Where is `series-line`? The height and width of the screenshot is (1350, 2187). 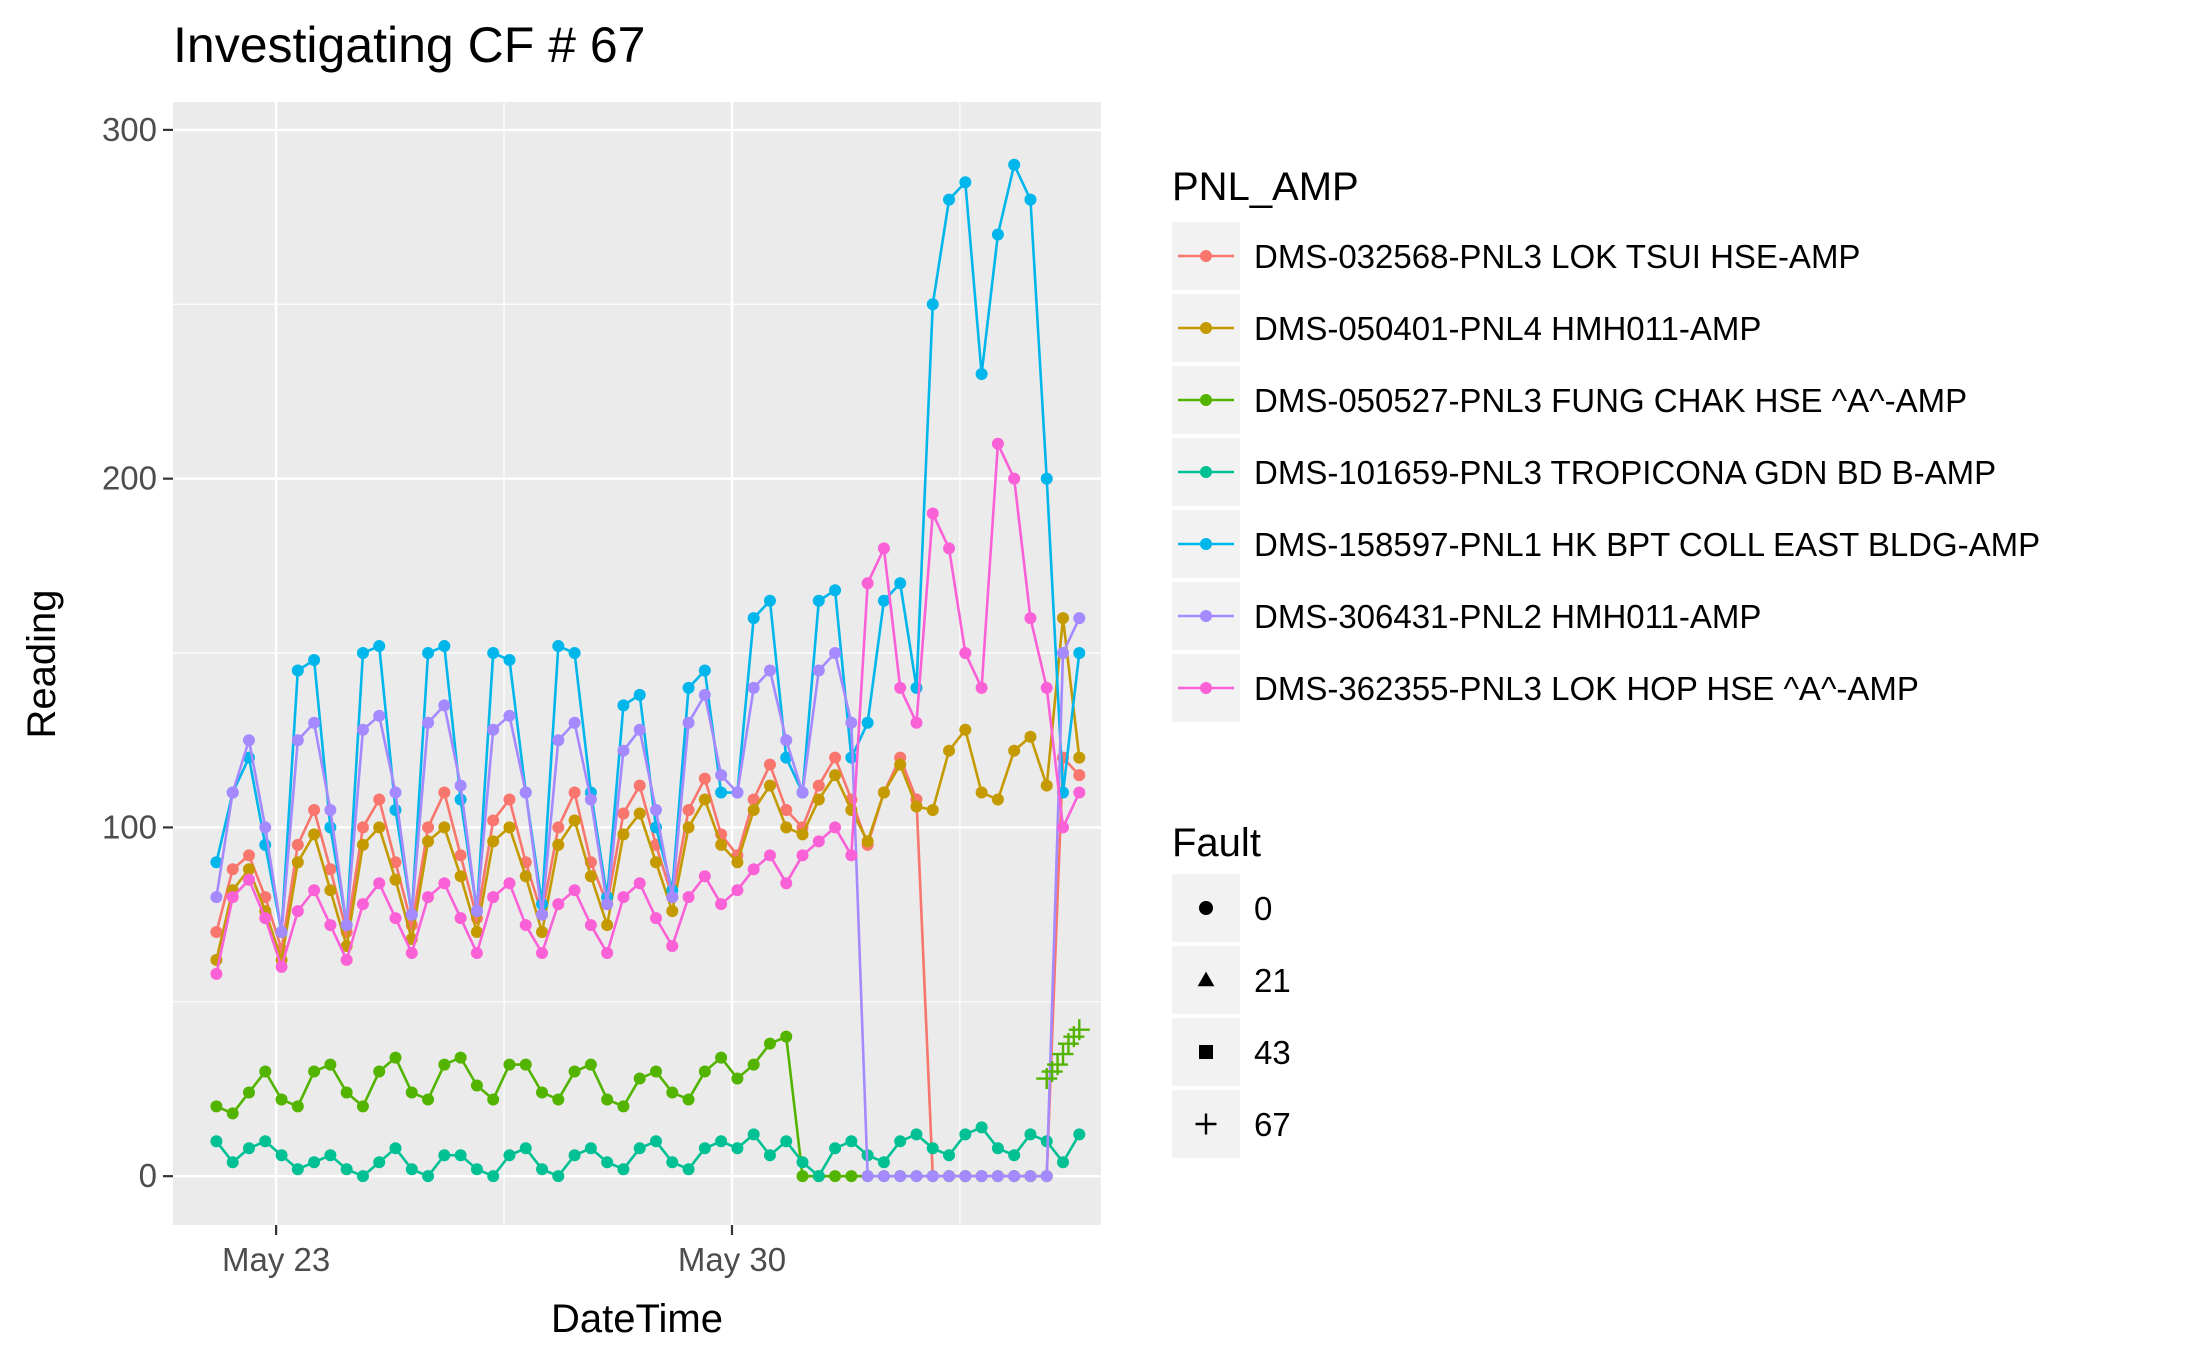 series-line is located at coordinates (648, 789).